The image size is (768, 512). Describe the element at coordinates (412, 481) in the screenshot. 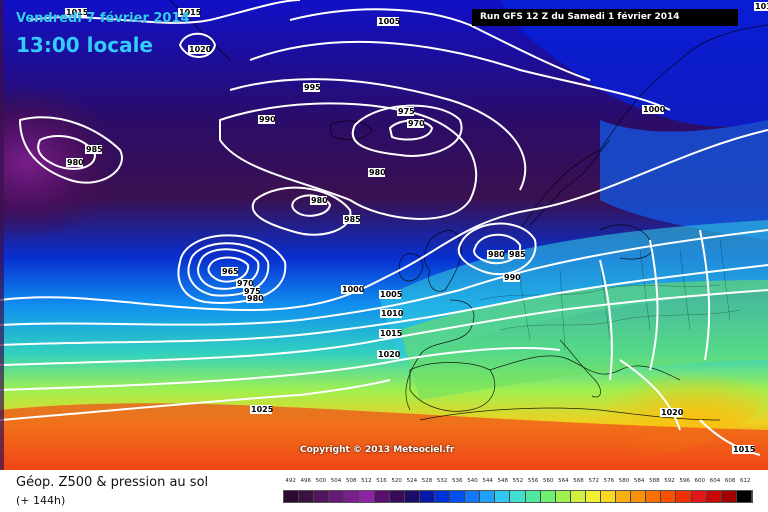

I see `scale-label: 524` at that location.